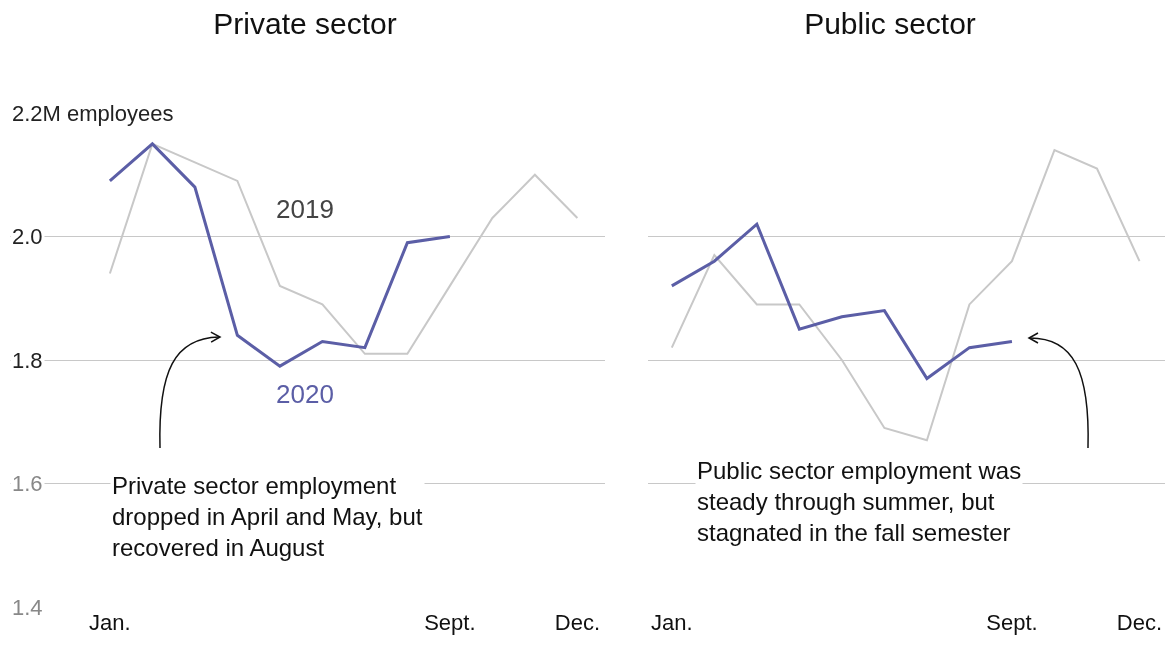 The height and width of the screenshot is (654, 1170). Describe the element at coordinates (305, 24) in the screenshot. I see `chart-title: Private sector` at that location.